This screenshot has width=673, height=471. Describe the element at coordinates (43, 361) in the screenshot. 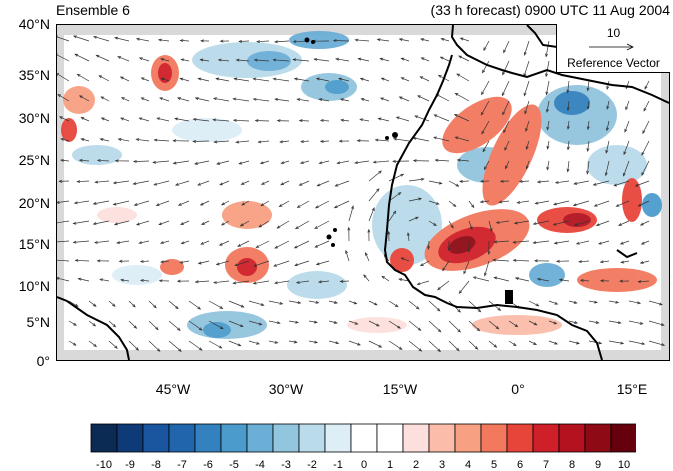

I see `lat-tick-0: 0°` at that location.